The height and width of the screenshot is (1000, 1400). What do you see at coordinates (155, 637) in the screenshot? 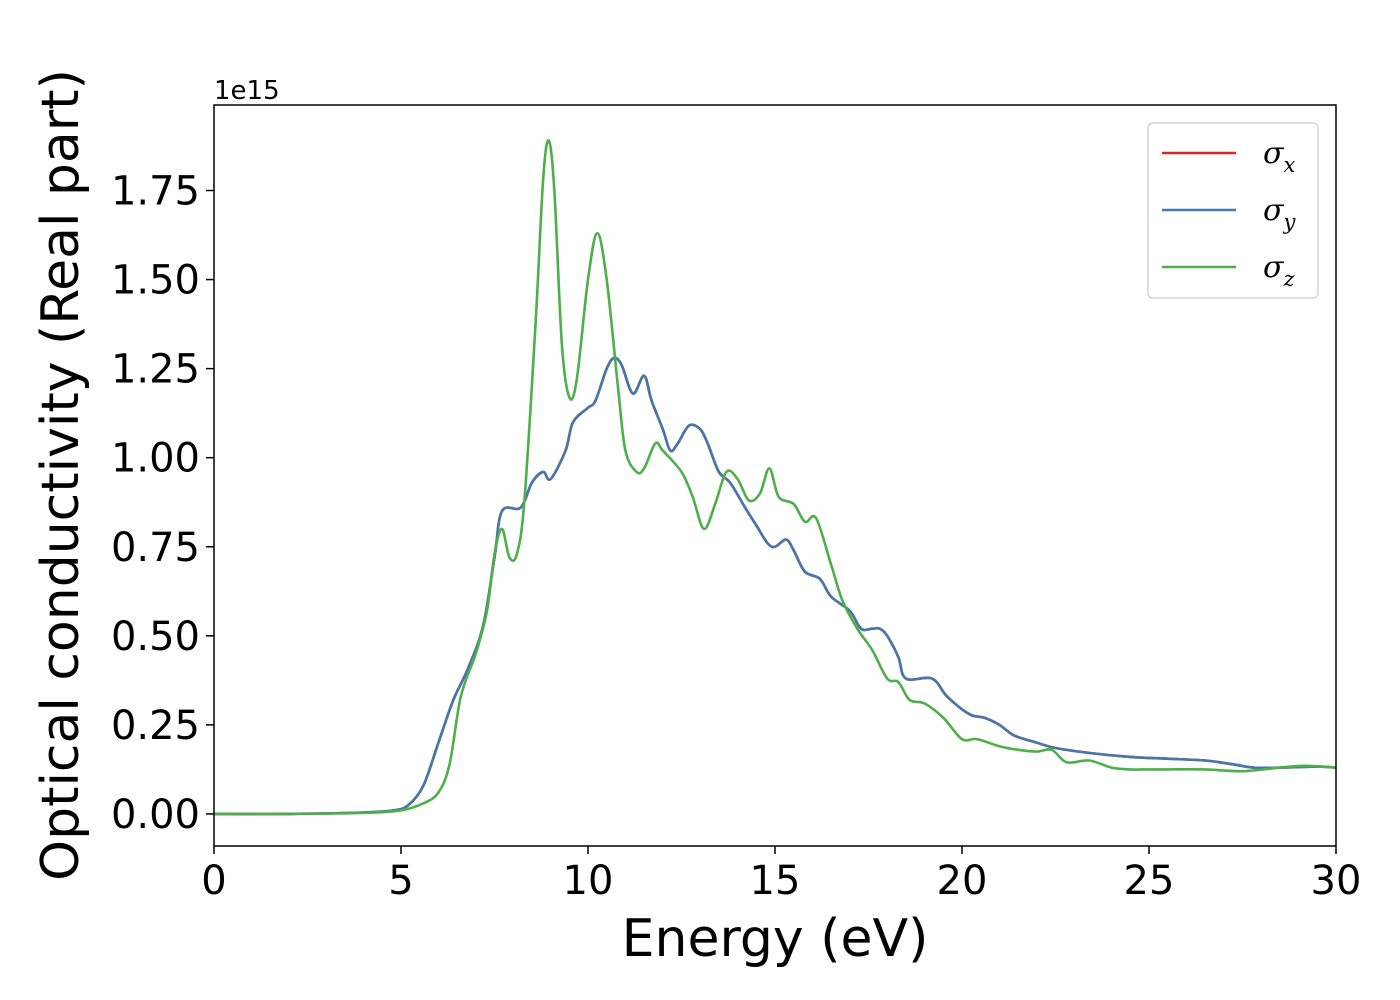
I see `y-tick-label: 0.50` at bounding box center [155, 637].